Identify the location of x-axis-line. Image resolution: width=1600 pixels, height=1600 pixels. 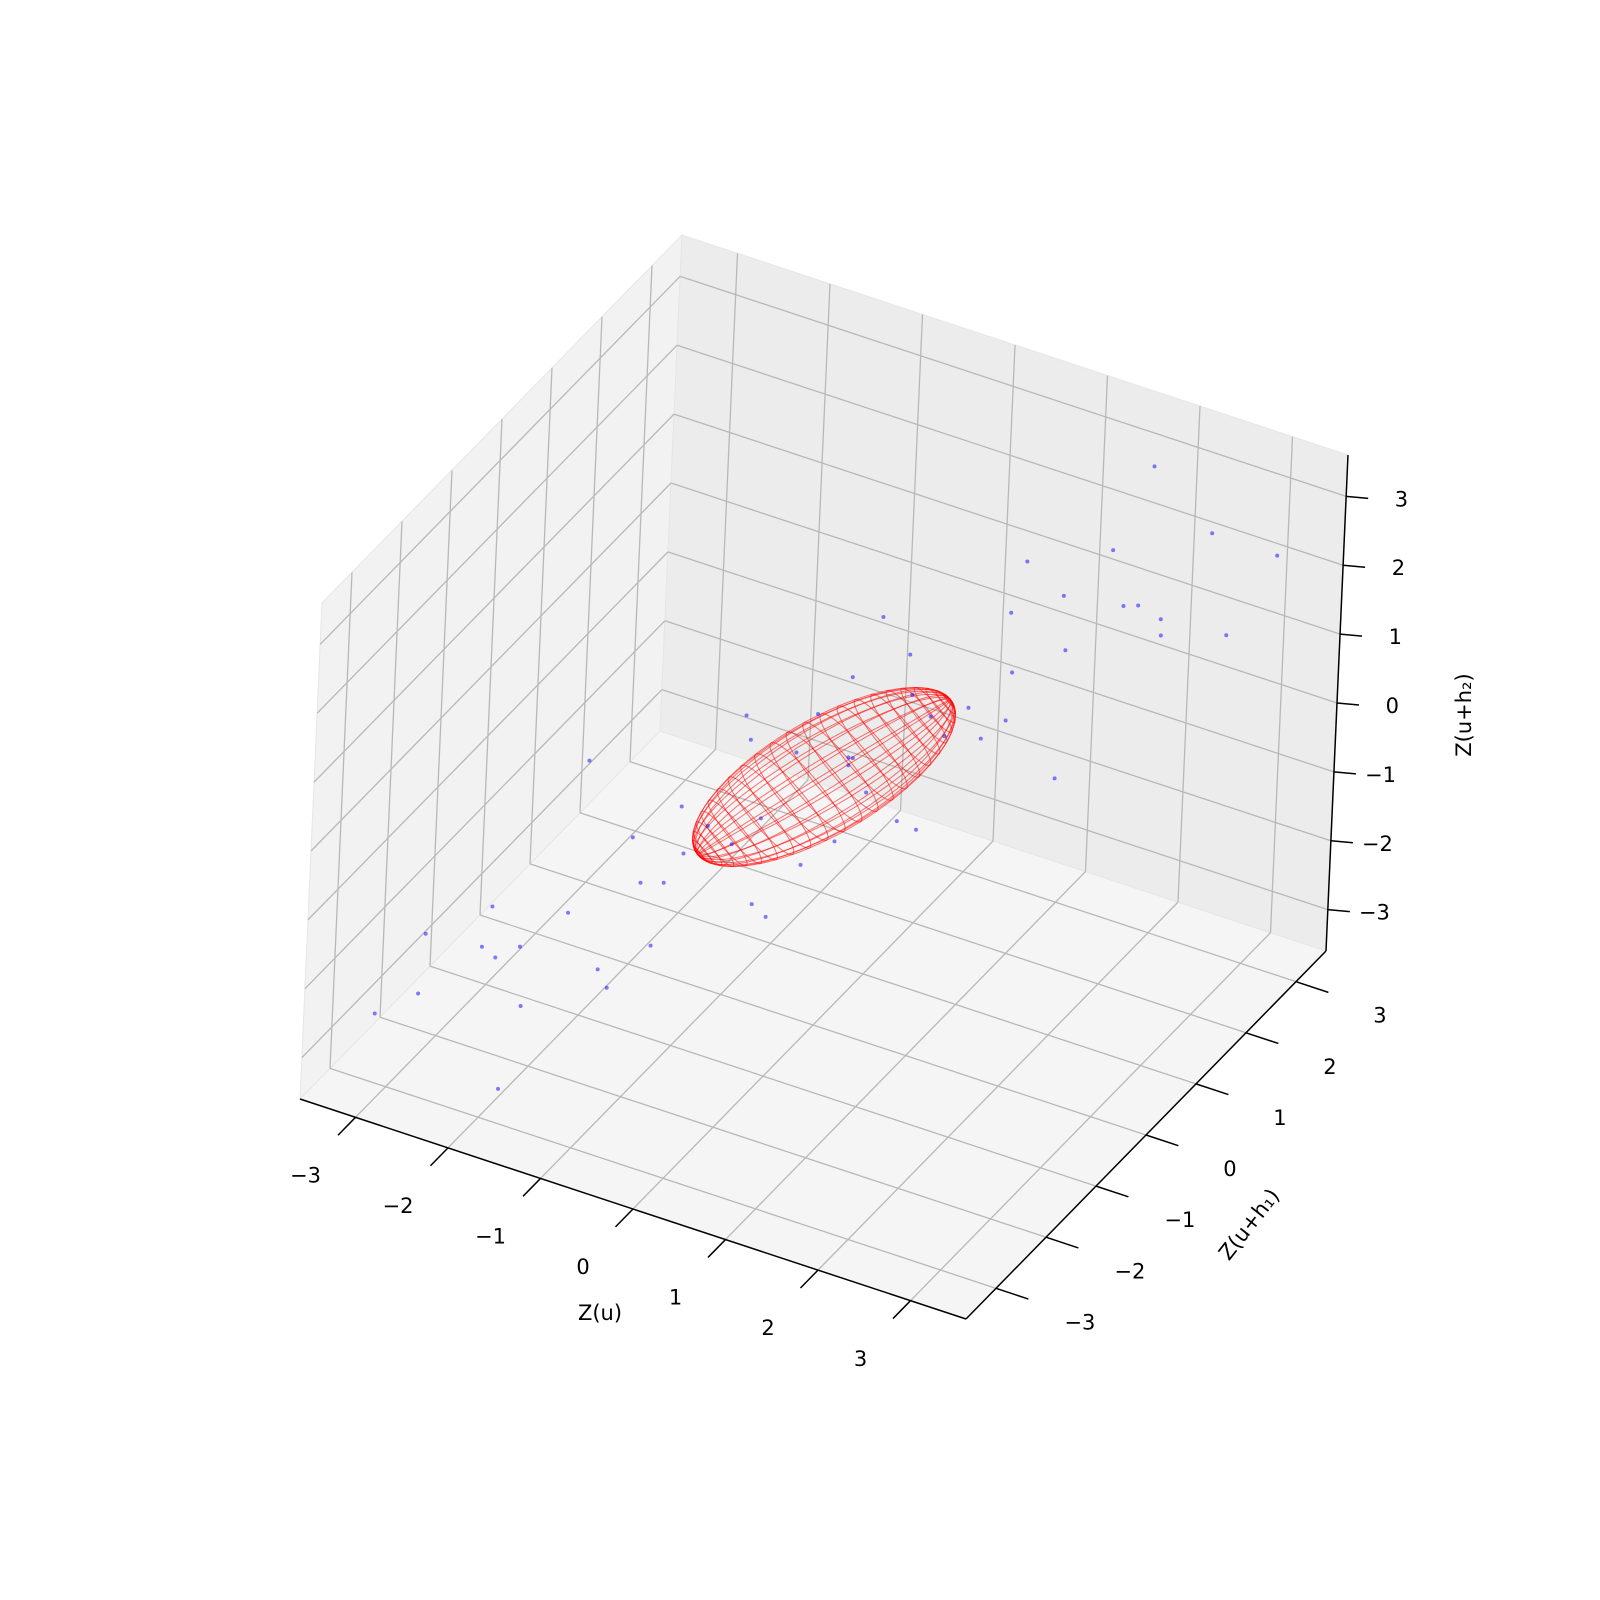
(633, 1209).